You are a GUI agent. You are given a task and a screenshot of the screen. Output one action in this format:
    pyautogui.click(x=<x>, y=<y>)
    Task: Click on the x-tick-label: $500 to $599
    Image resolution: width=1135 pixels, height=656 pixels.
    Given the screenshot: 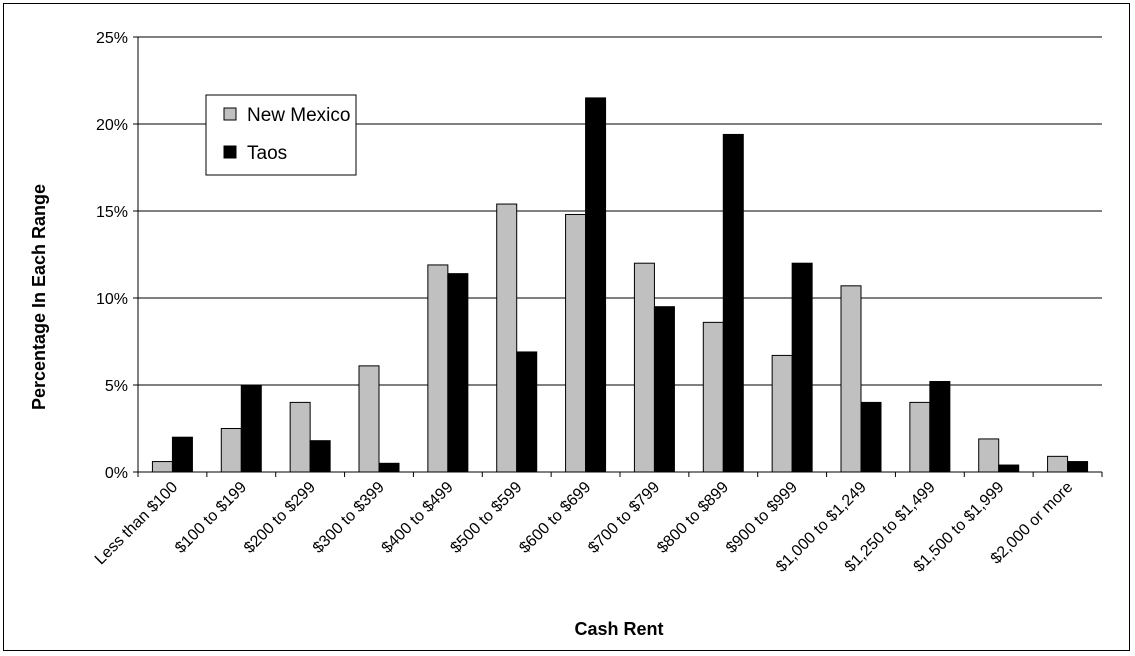 What is the action you would take?
    pyautogui.click(x=486, y=518)
    